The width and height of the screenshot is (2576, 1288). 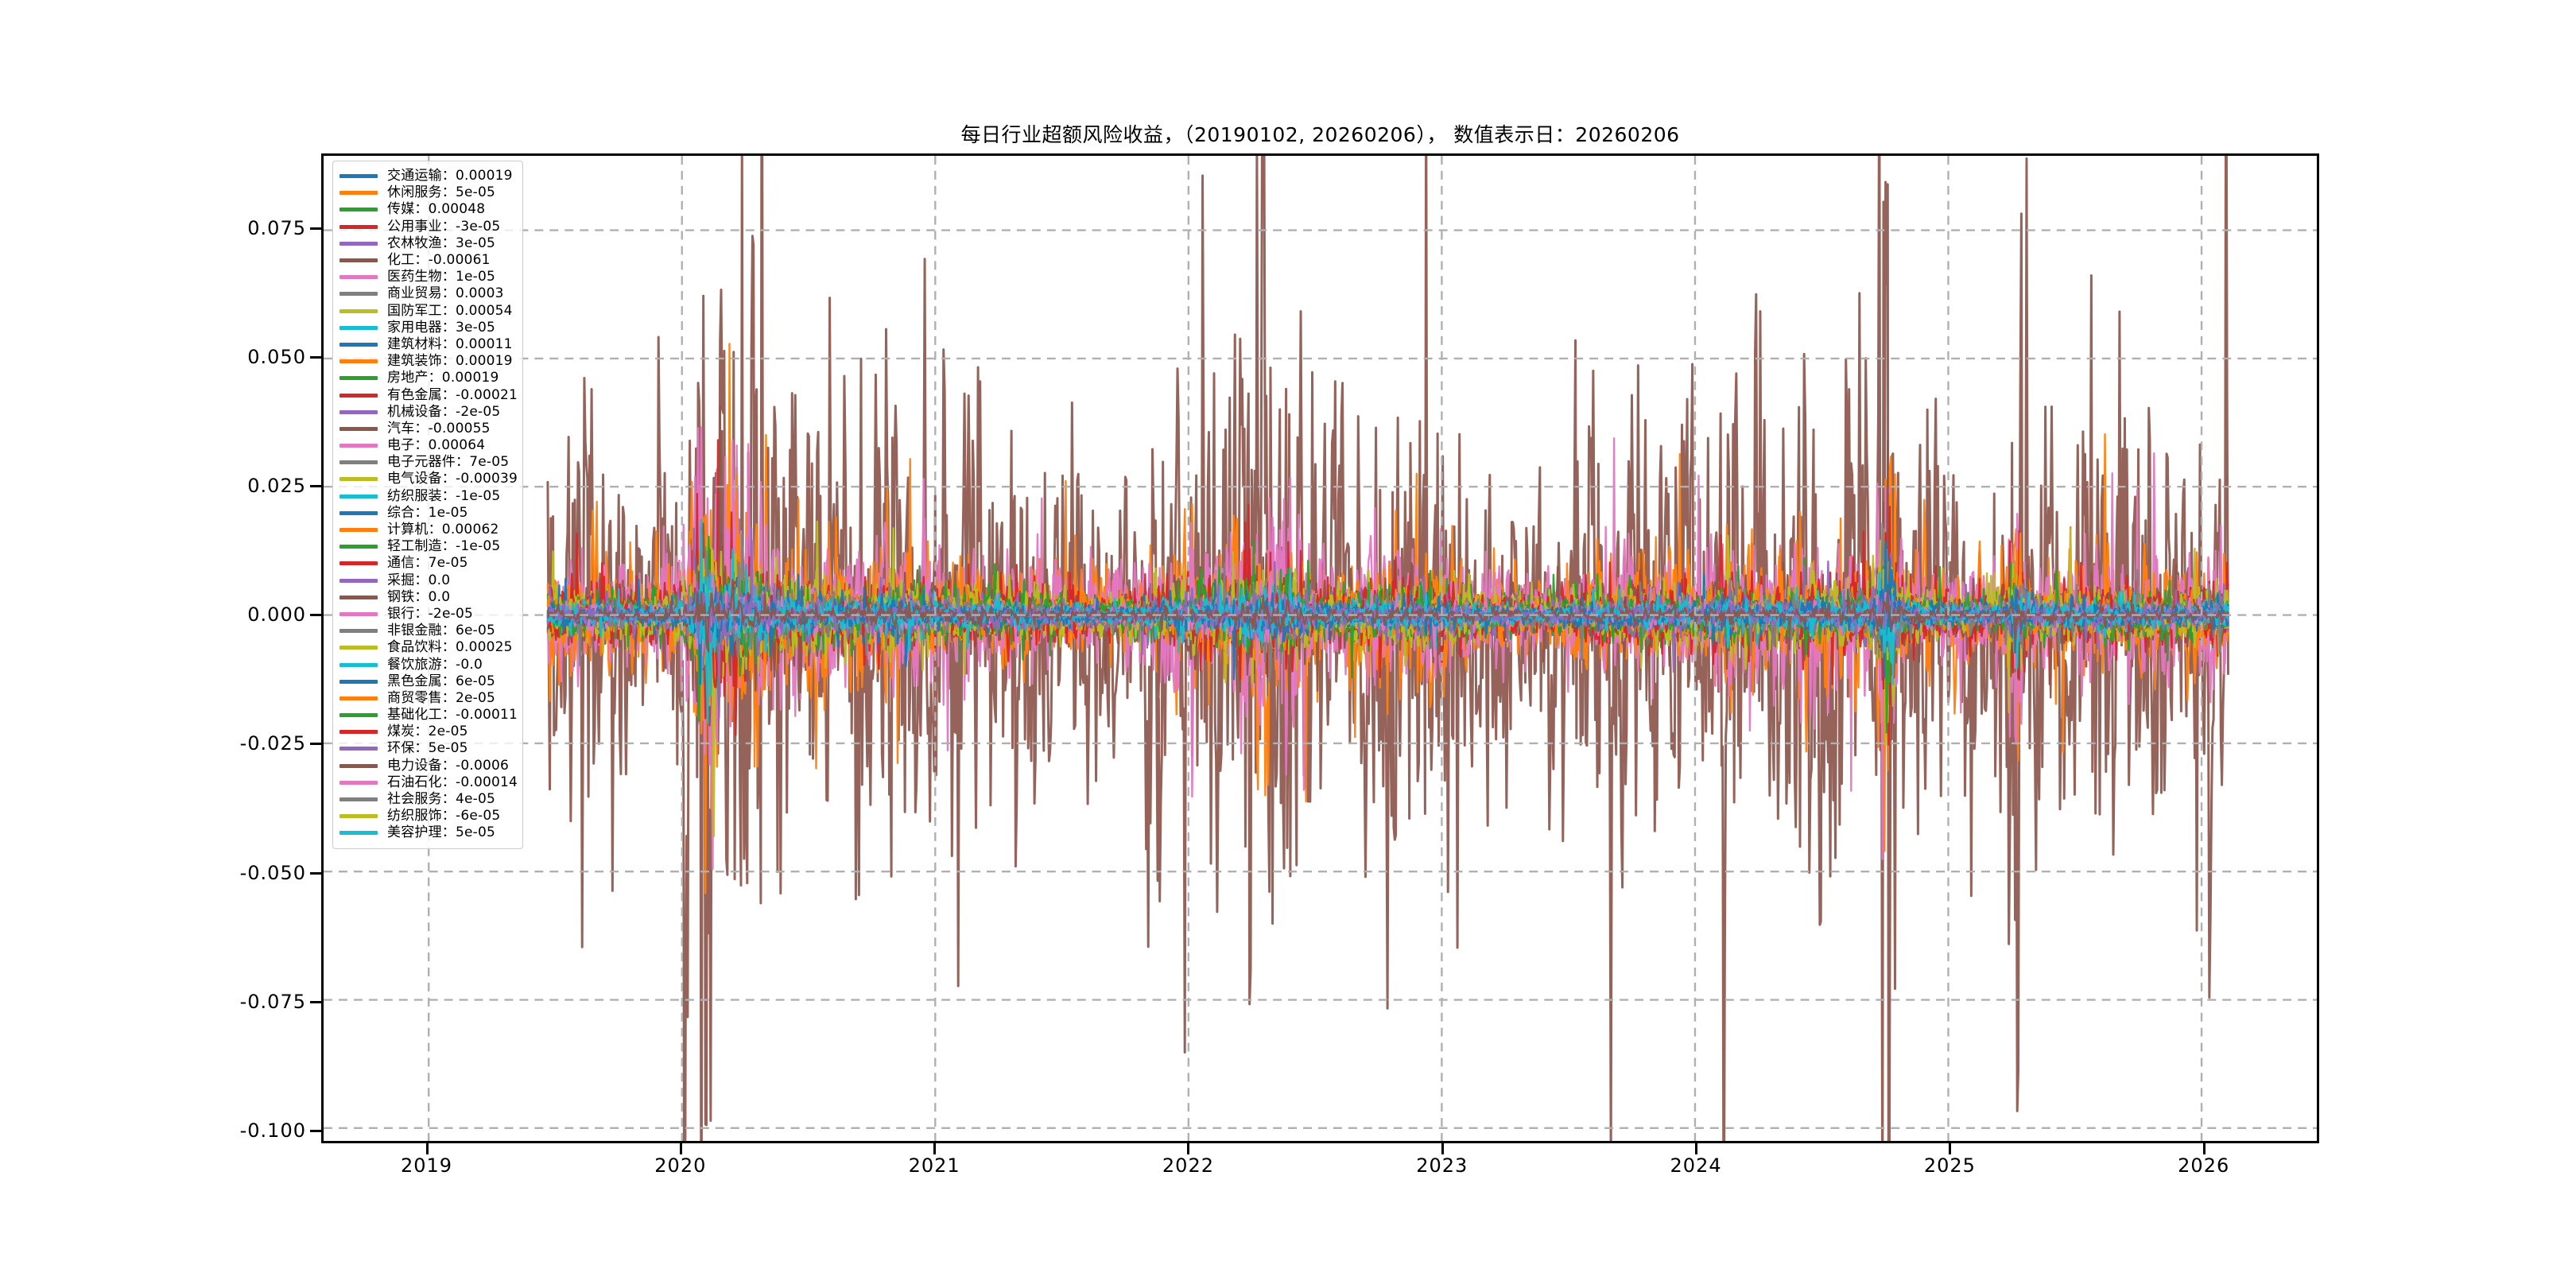 I want to click on legend-item: 餐饮旅游：-0.0, so click(x=426, y=665).